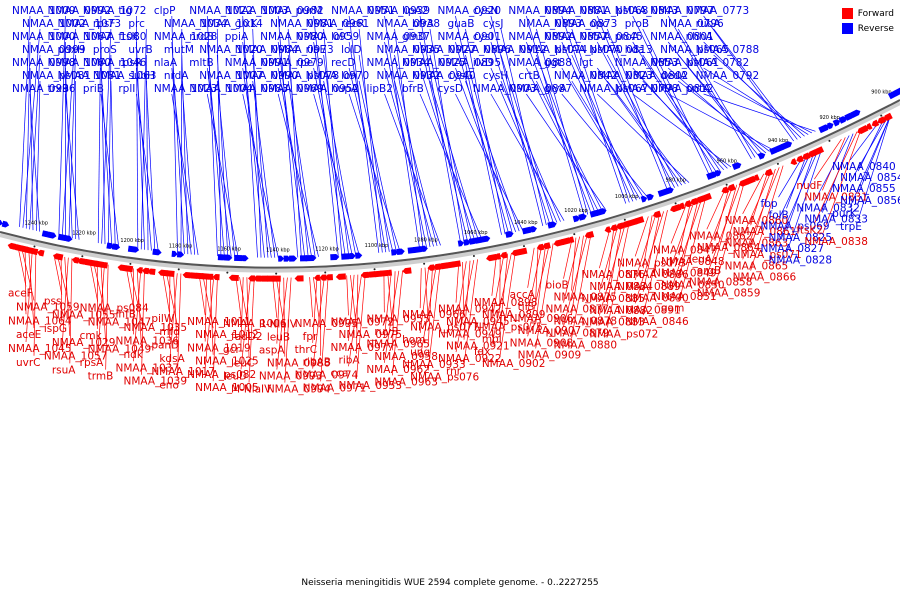 This screenshot has width=900, height=600. What do you see at coordinates (126, 89) in the screenshot?
I see `gene-label: rplI` at bounding box center [126, 89].